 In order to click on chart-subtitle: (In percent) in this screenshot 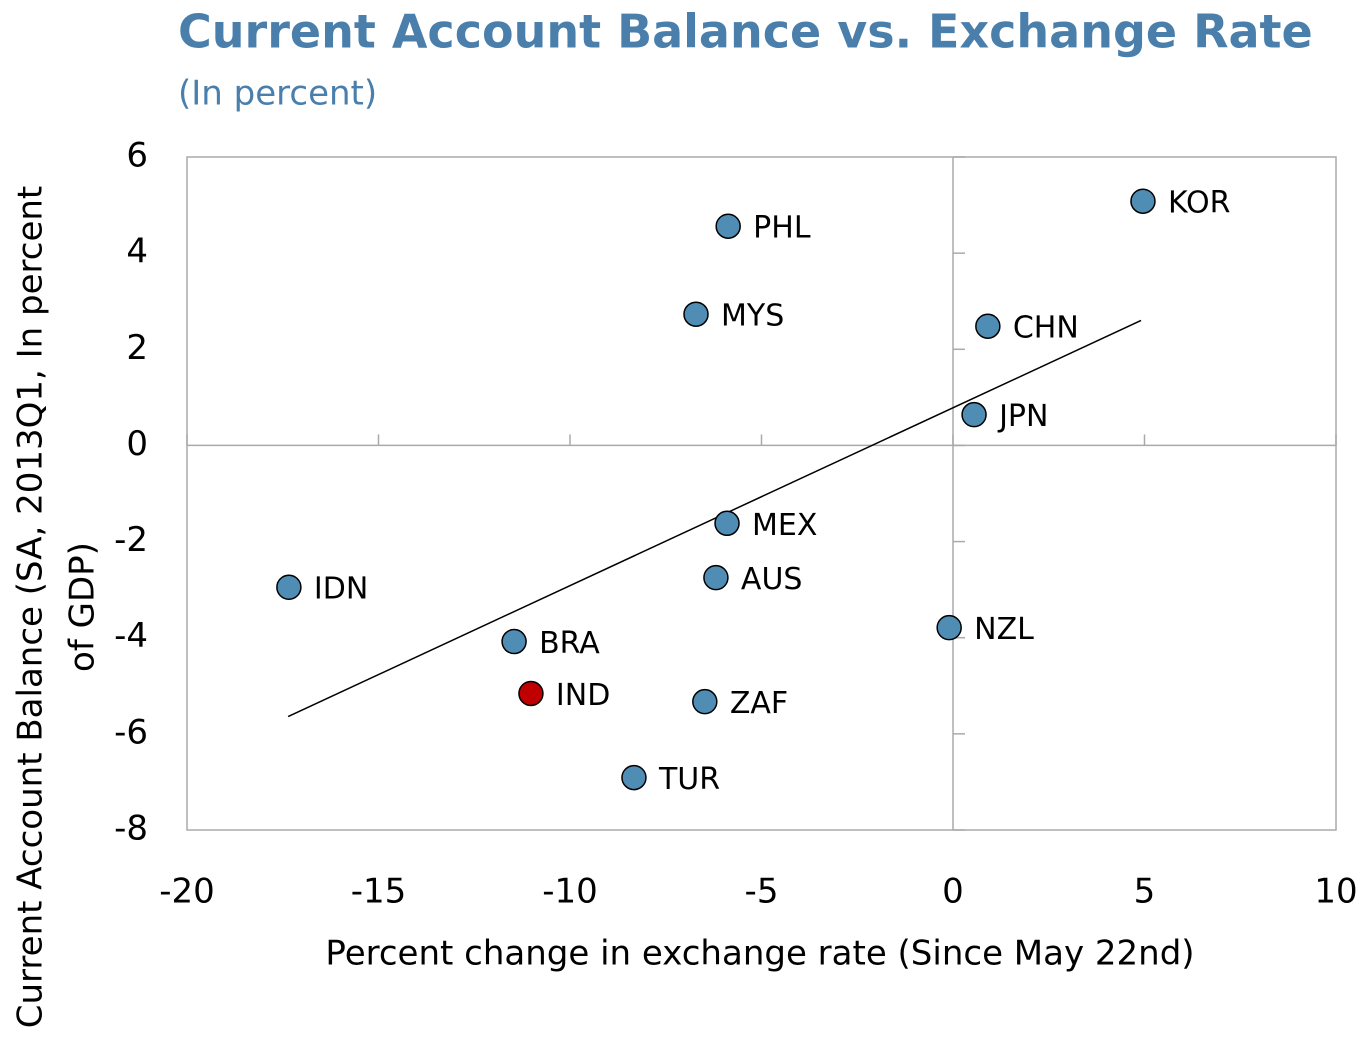, I will do `click(277, 94)`.